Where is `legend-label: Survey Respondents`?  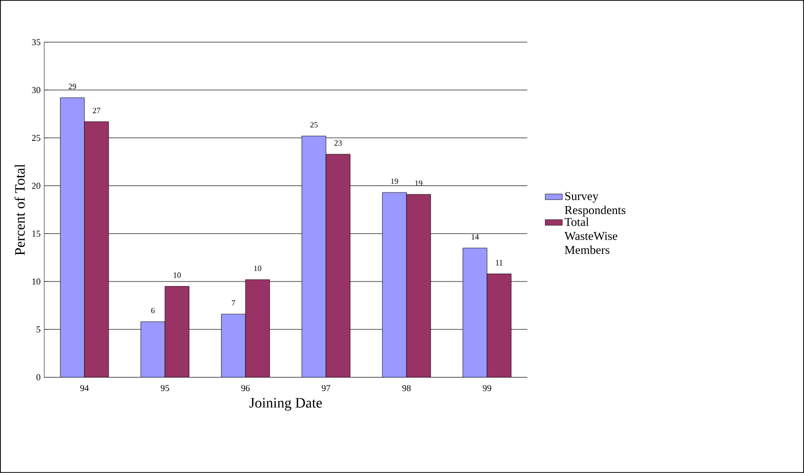
legend-label: Survey Respondents is located at coordinates (595, 204).